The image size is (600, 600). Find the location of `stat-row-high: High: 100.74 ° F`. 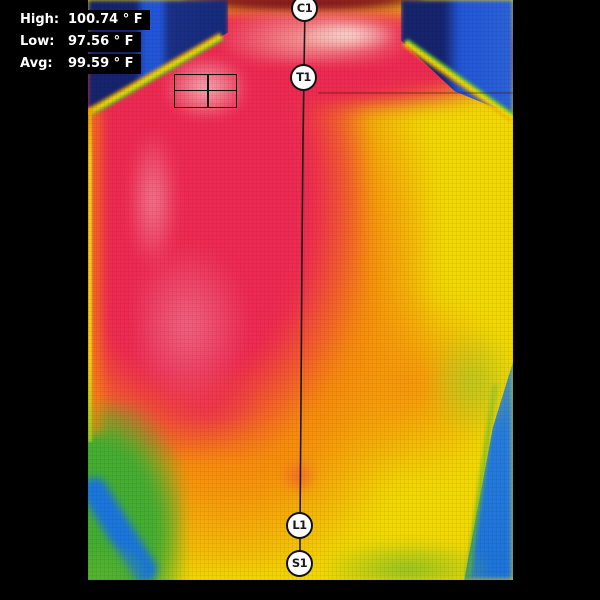

stat-row-high: High: 100.74 ° F is located at coordinates (81, 20).